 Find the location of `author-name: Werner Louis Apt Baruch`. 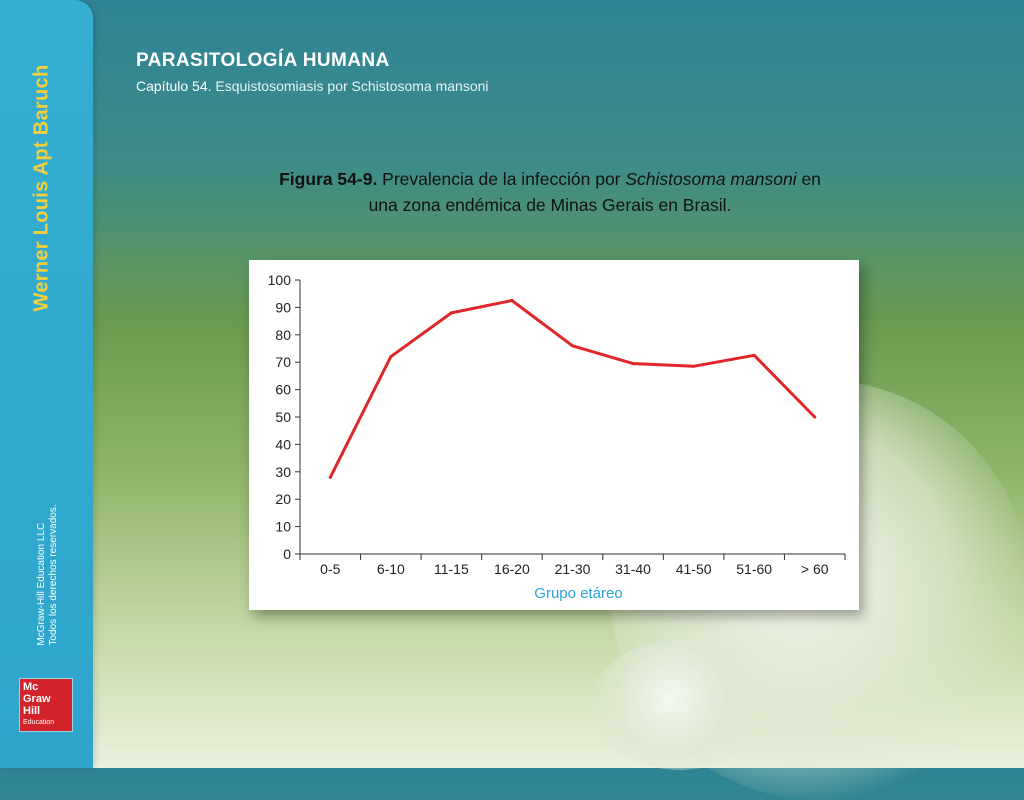

author-name: Werner Louis Apt Baruch is located at coordinates (41, 188).